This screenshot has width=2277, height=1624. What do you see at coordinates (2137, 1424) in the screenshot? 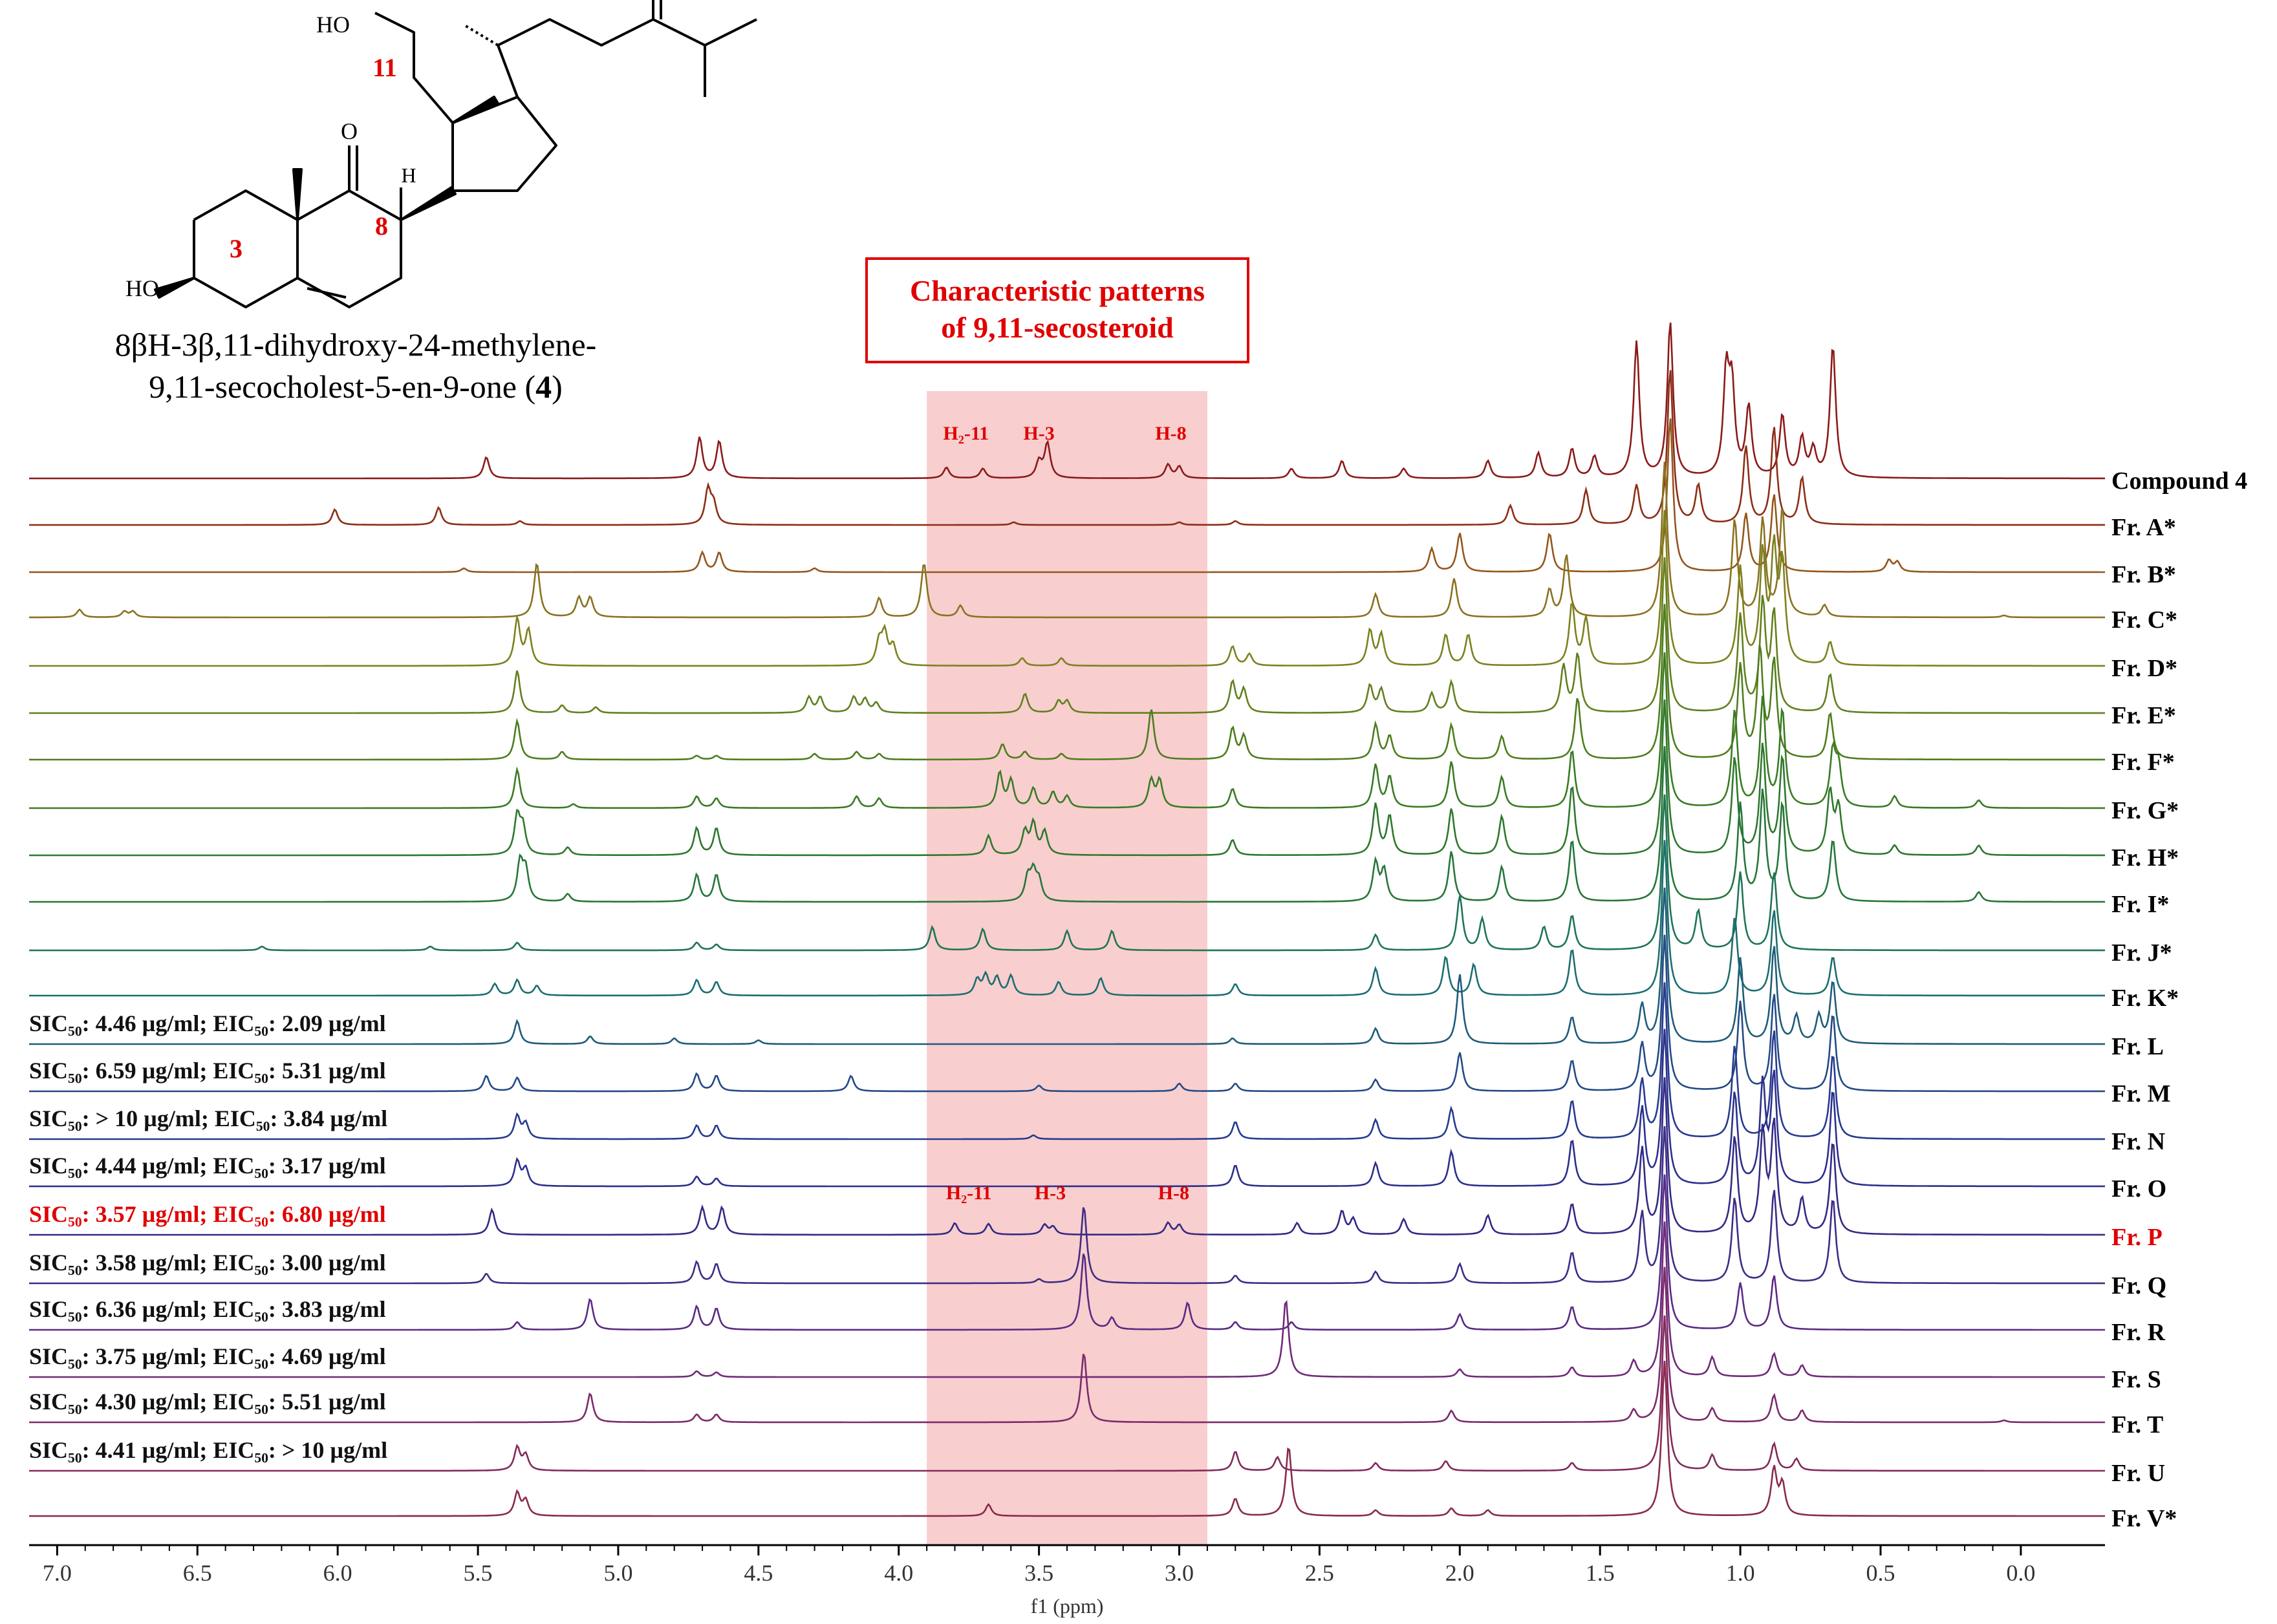
I see `series-label: Fr. T` at bounding box center [2137, 1424].